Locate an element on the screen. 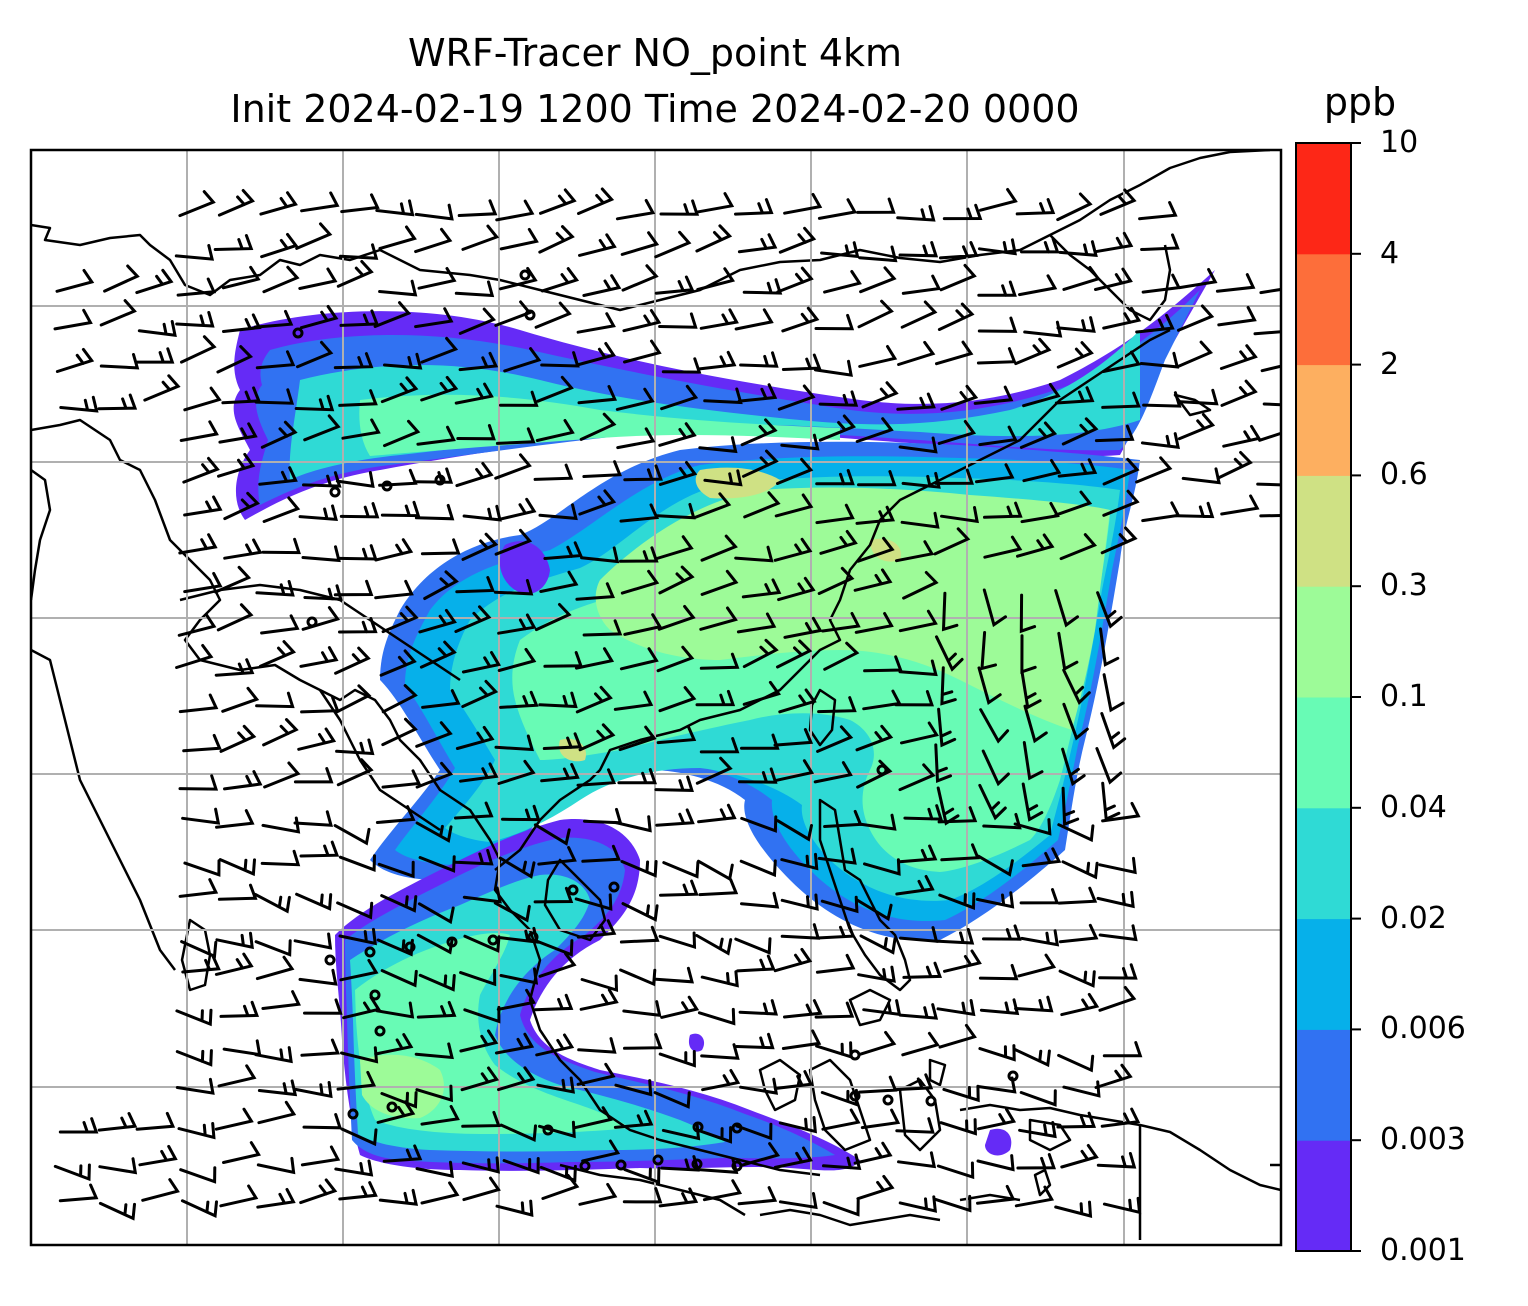 The height and width of the screenshot is (1306, 1528). colorbar-tick-label: 0.02 is located at coordinates (1413, 918).